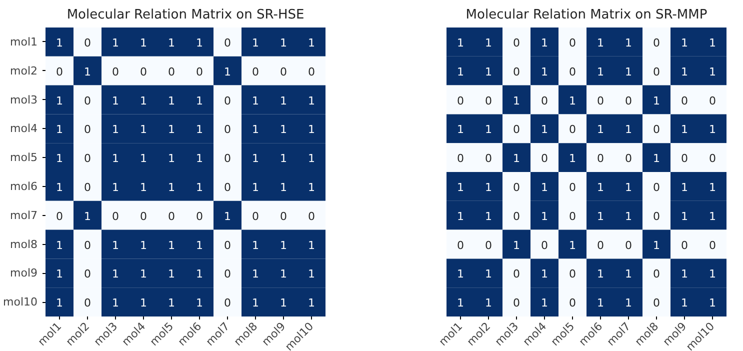  I want to click on y-tick-label: mol1, so click(24, 41).